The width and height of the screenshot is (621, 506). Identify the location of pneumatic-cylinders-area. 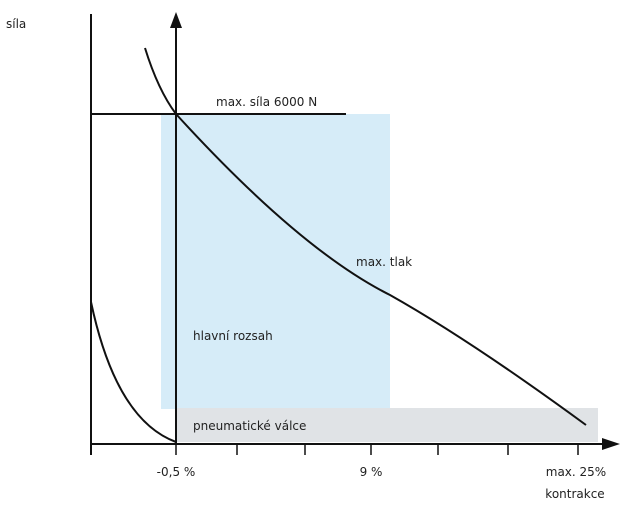
(387, 425).